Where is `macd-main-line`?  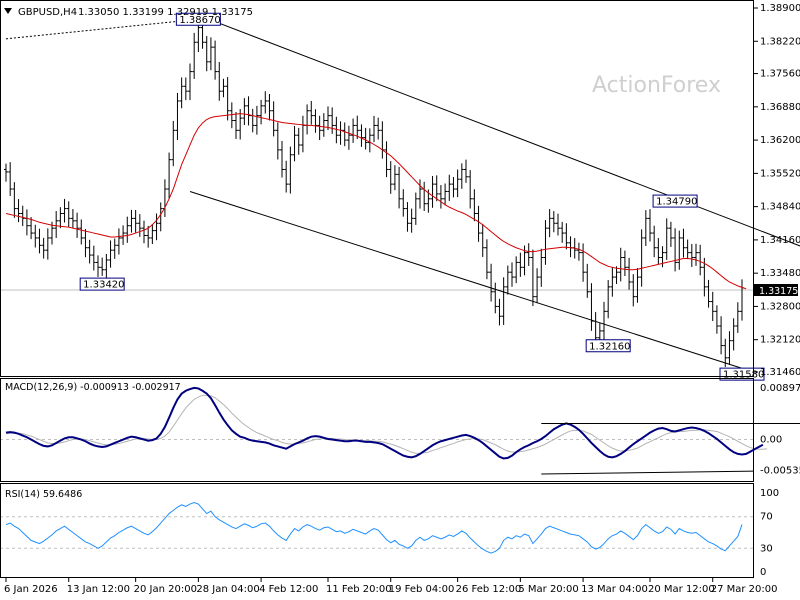 macd-main-line is located at coordinates (384, 423).